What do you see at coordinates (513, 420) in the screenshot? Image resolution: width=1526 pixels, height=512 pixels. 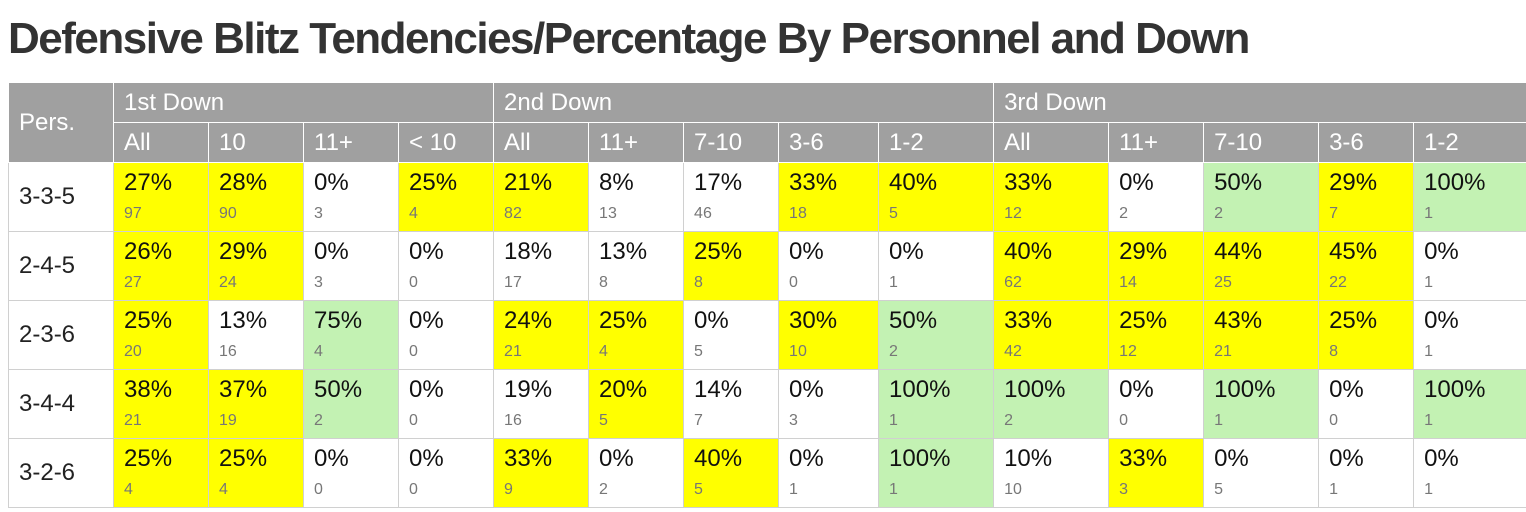 I see `play-count: 16` at bounding box center [513, 420].